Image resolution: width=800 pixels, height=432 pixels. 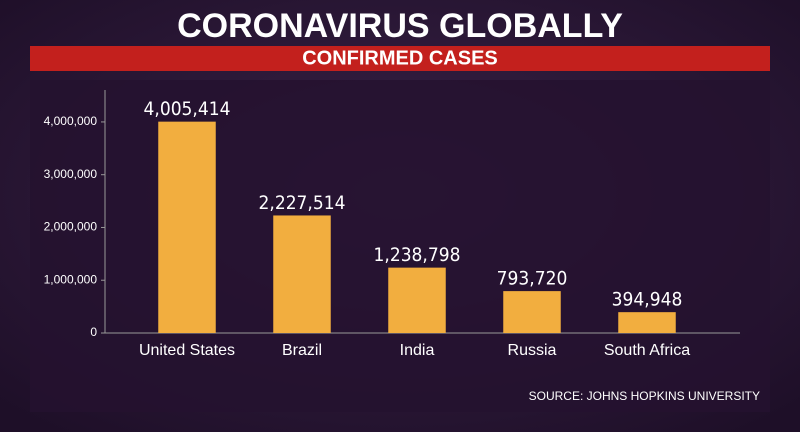 I want to click on y-tick-label: 0, so click(x=93, y=332).